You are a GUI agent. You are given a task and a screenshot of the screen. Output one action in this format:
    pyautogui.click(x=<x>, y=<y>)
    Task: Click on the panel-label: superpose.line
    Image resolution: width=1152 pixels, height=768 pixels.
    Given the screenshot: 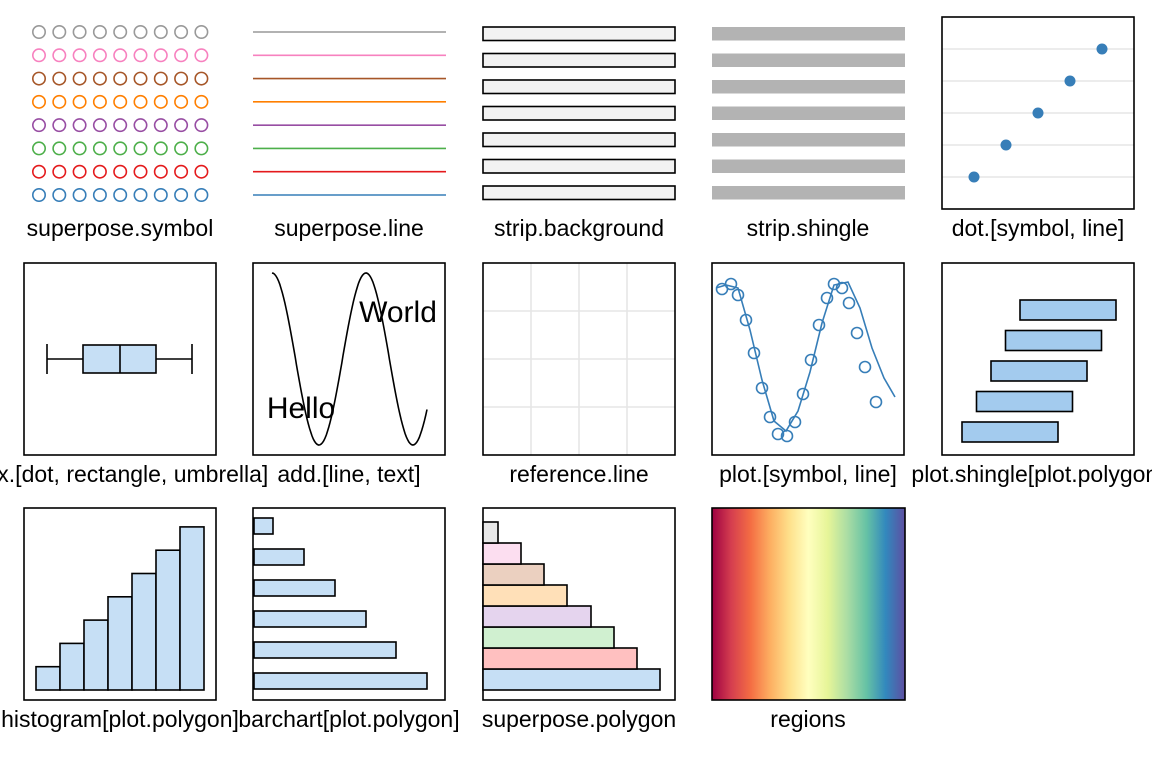 What is the action you would take?
    pyautogui.click(x=349, y=228)
    